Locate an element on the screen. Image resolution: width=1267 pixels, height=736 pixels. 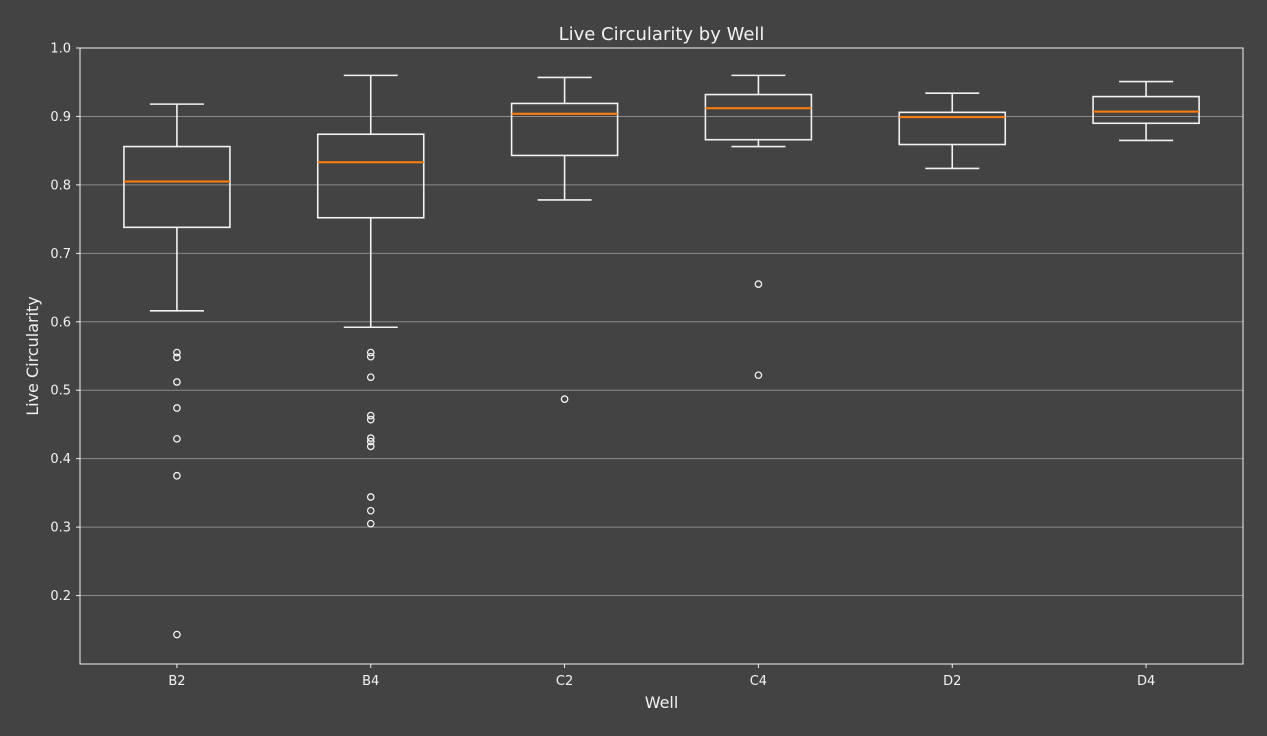
x-axis-label: Well is located at coordinates (662, 702).